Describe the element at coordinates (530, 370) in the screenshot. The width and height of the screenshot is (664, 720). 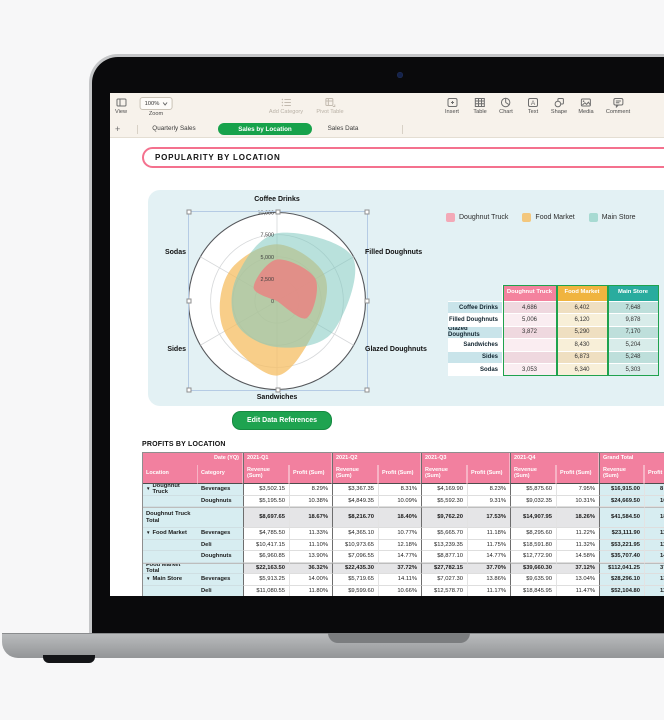
I see `value-cell: 3,053` at that location.